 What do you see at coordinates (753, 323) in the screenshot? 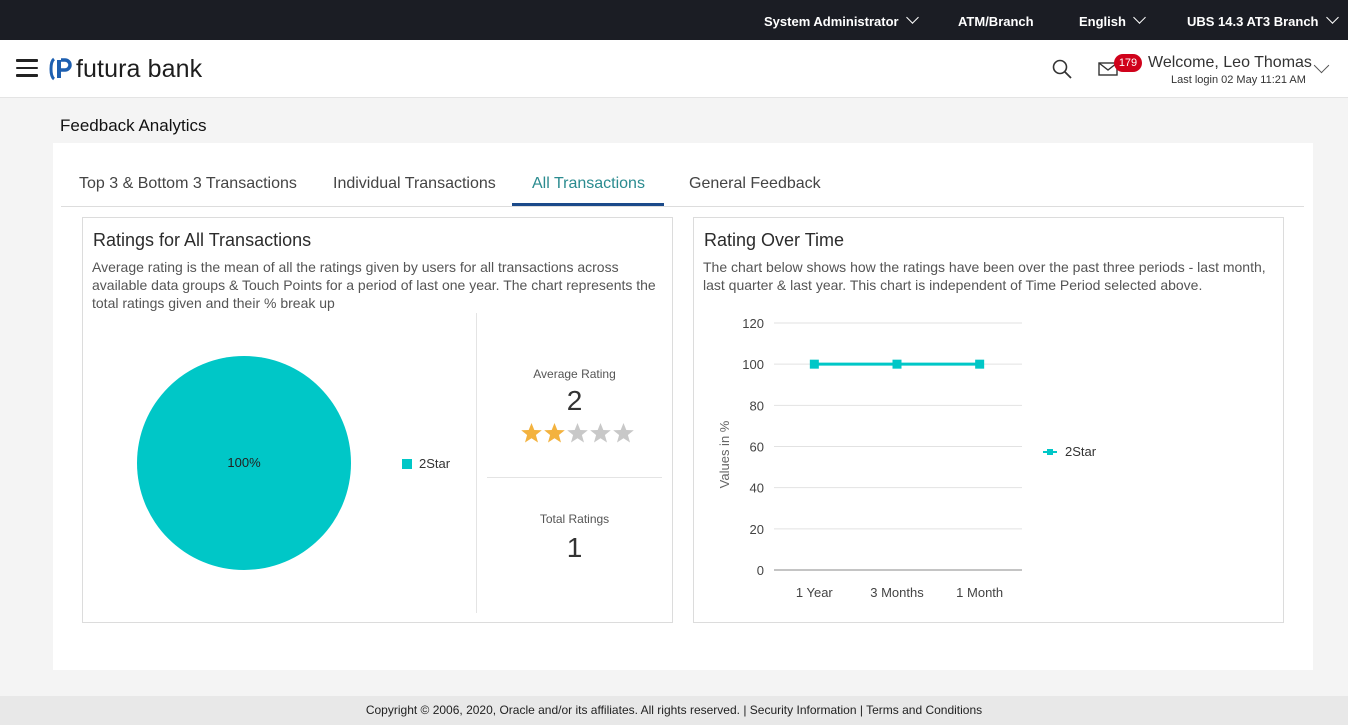
I see `y-tick-label: 120` at bounding box center [753, 323].